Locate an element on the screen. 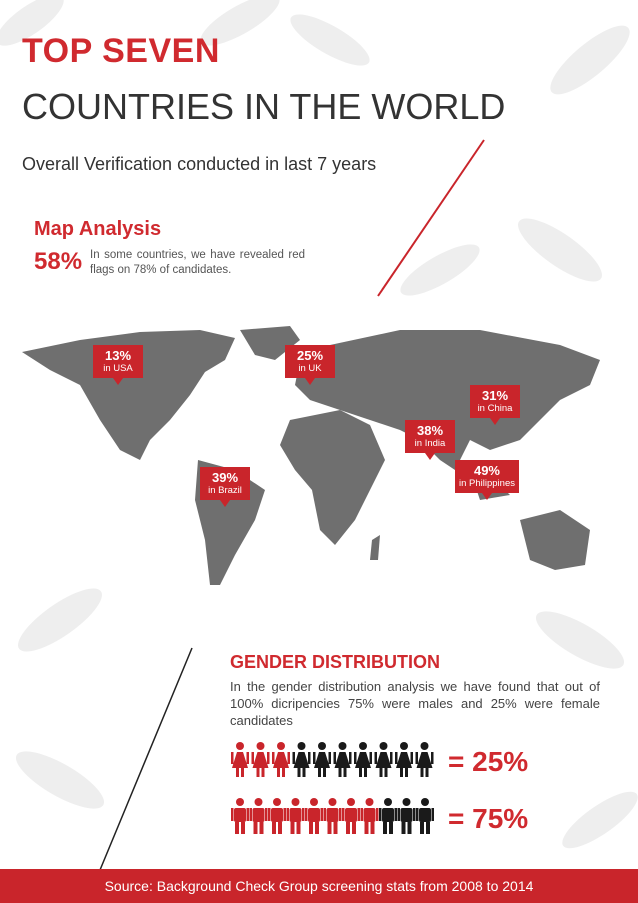  result: = 75% is located at coordinates (488, 818).